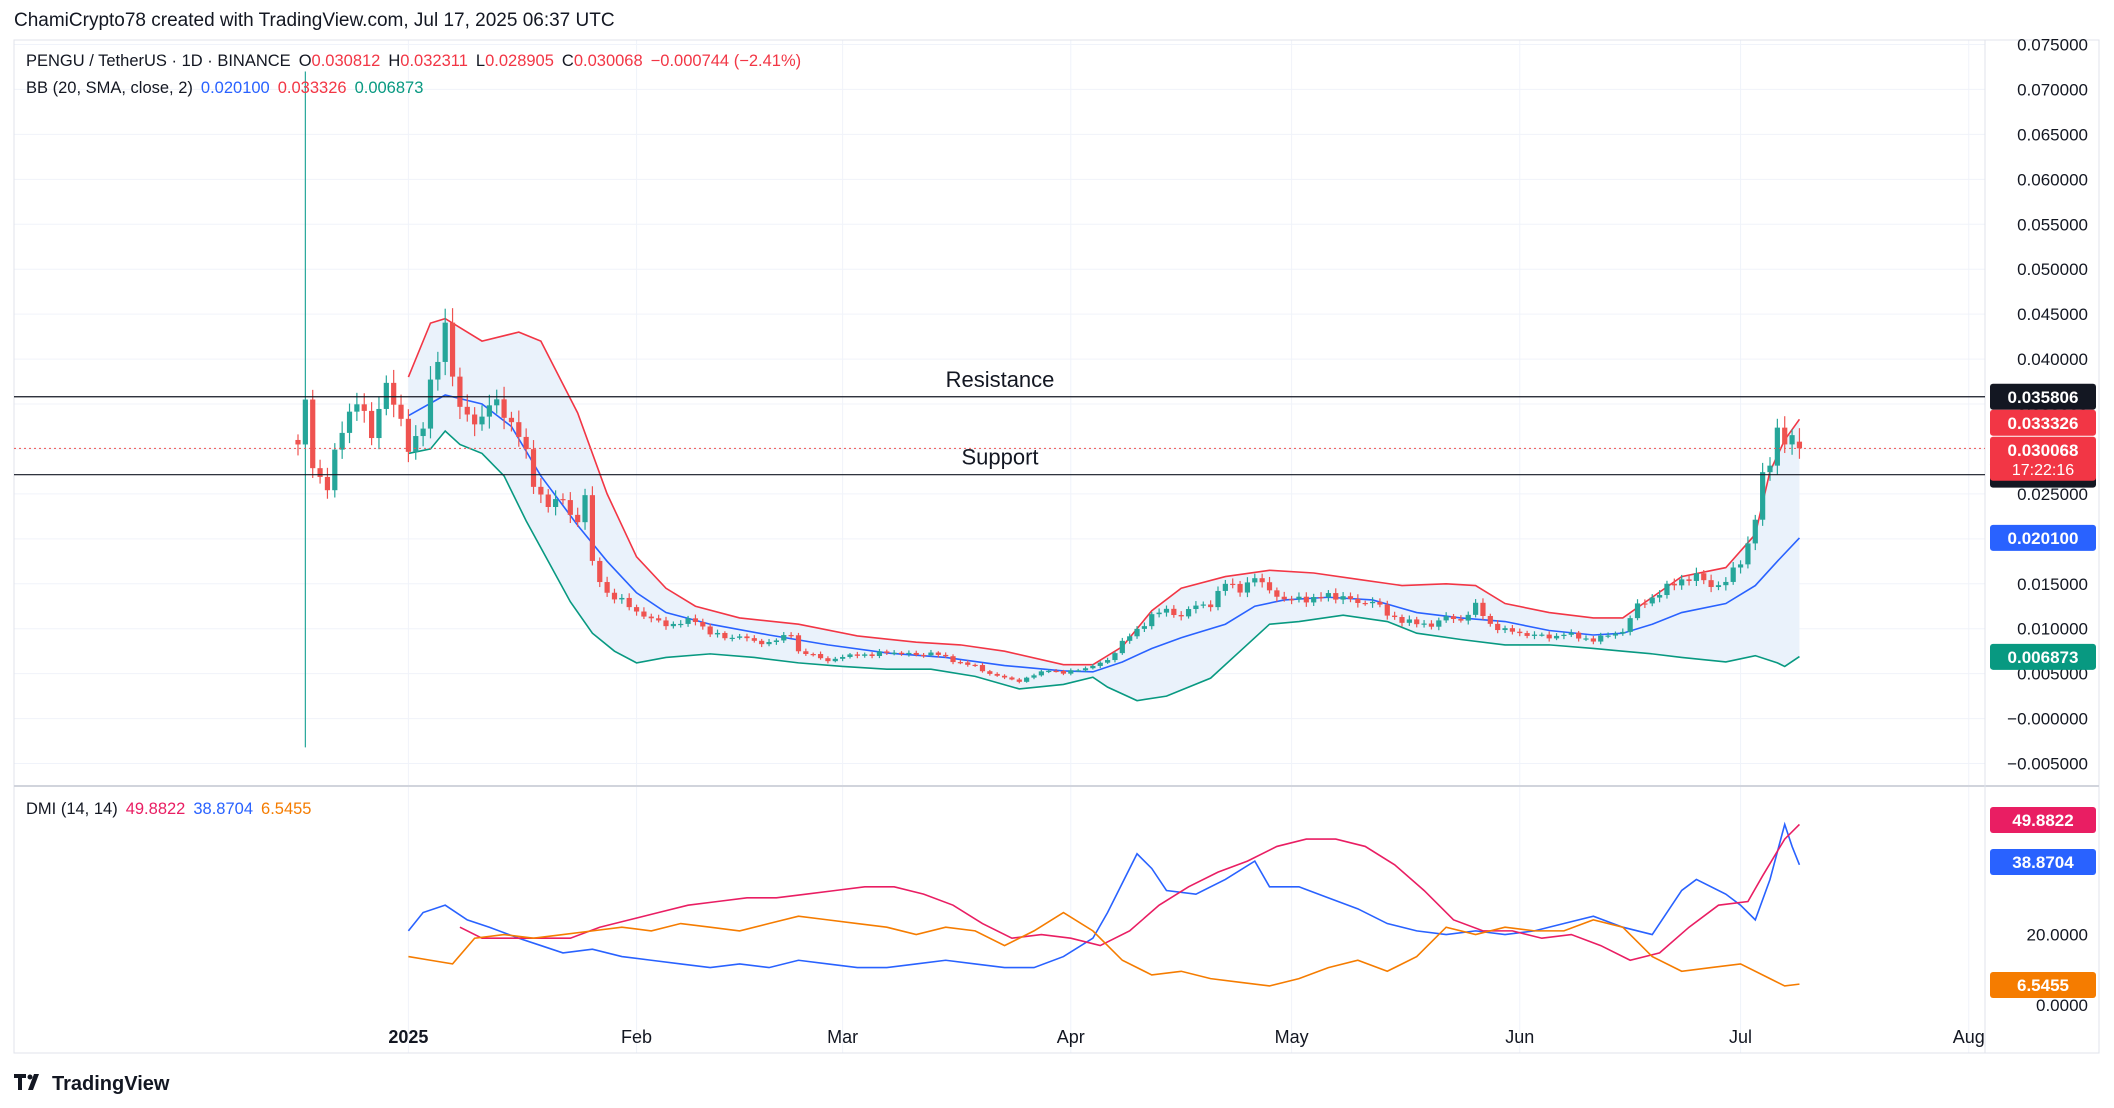  What do you see at coordinates (158, 61) in the screenshot?
I see `symbol-name: PENGU / TetherUS · 1D · BINANCE` at bounding box center [158, 61].